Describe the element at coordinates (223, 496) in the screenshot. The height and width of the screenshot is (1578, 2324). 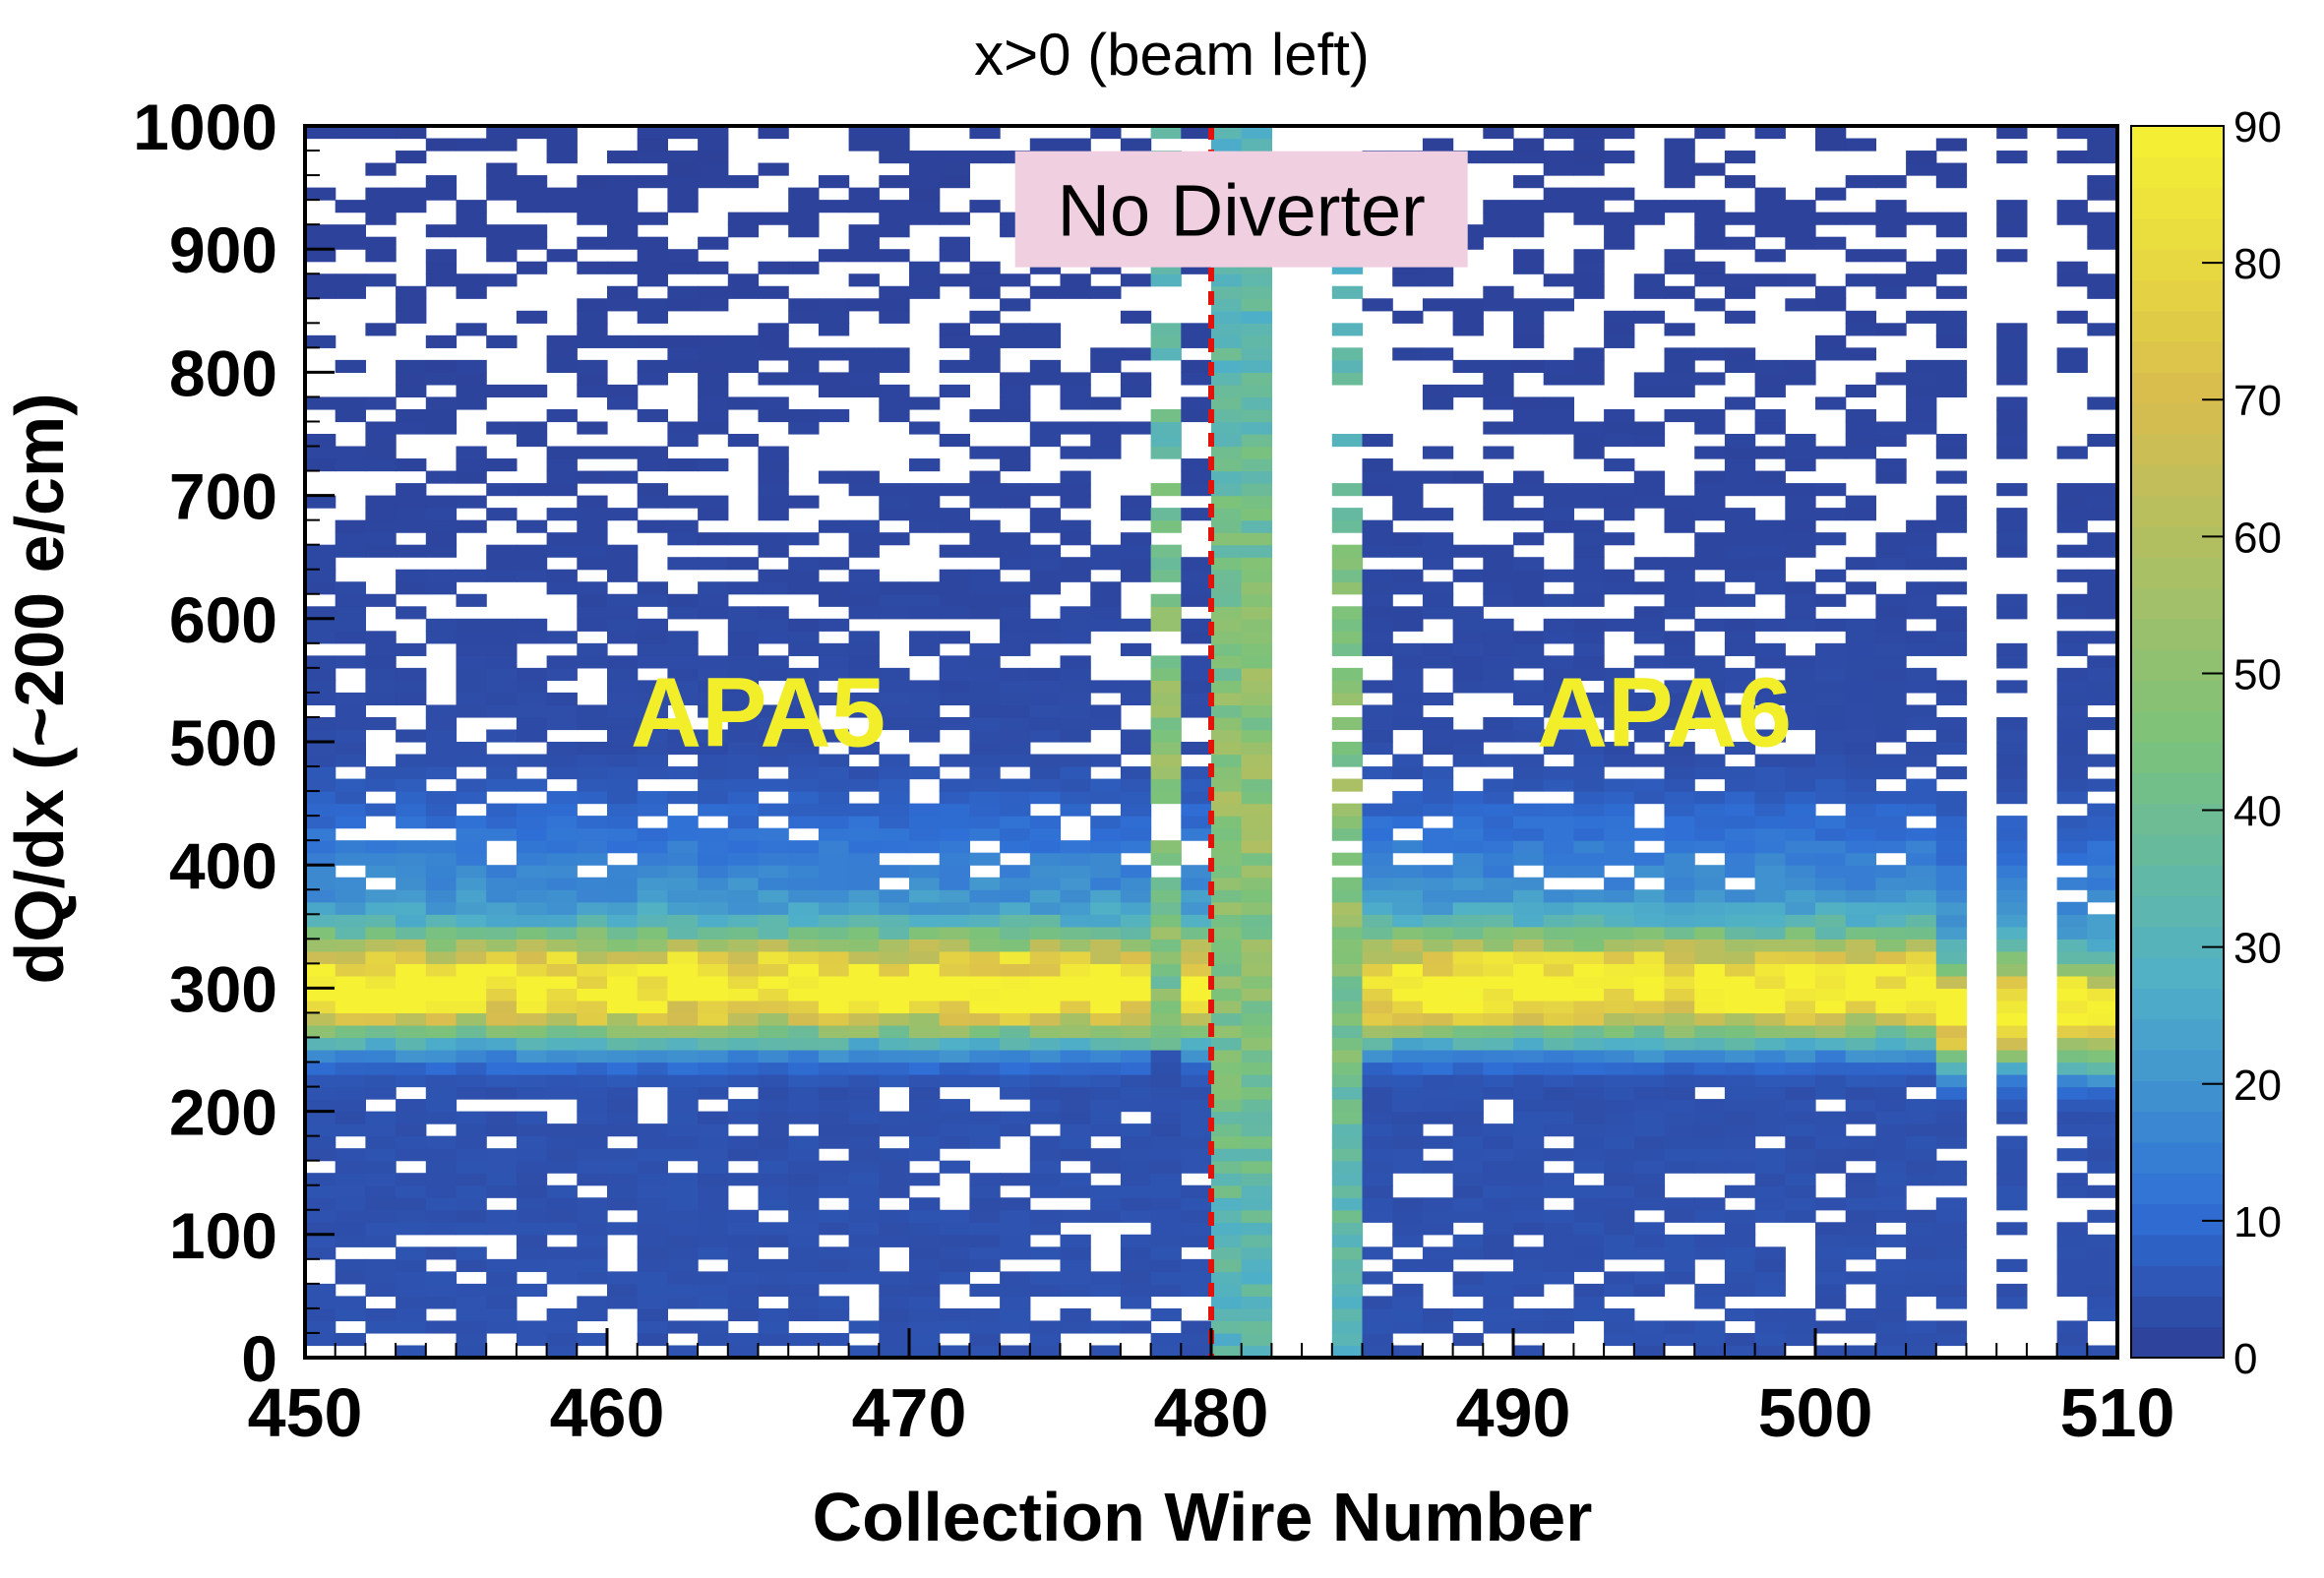
I see `y-tick-label: 700` at that location.